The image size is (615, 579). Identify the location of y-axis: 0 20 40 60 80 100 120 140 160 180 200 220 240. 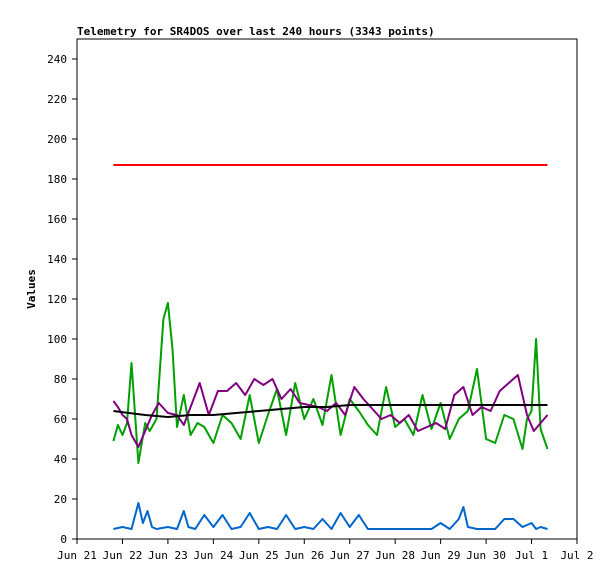
(62, 299).